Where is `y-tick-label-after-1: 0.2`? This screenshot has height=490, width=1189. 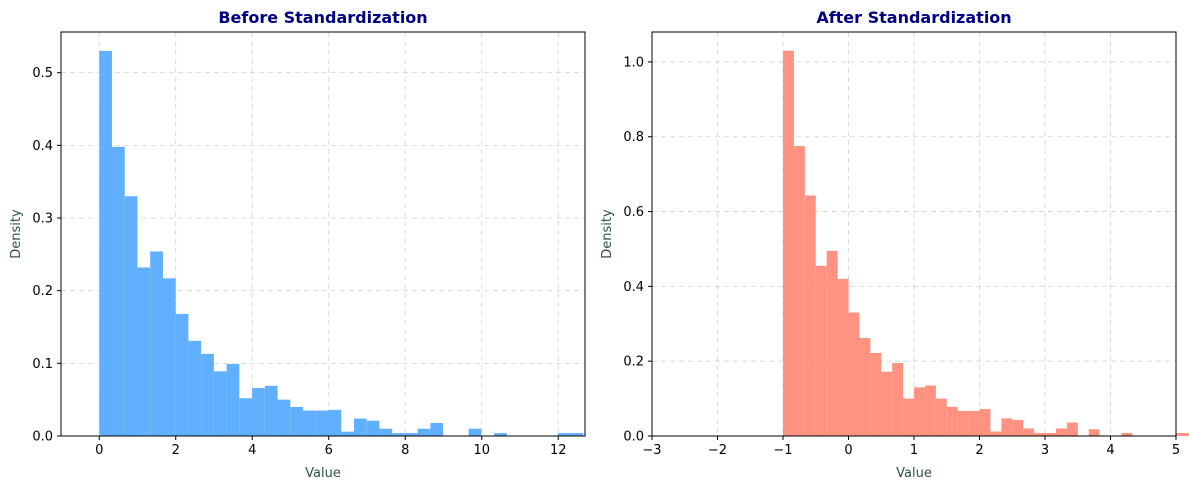
y-tick-label-after-1: 0.2 is located at coordinates (633, 362).